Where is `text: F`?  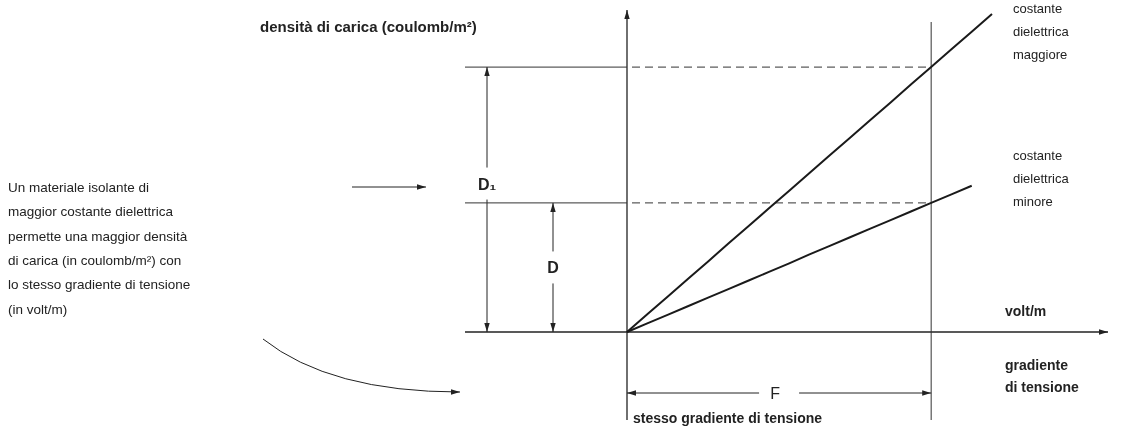
text: F is located at coordinates (775, 393).